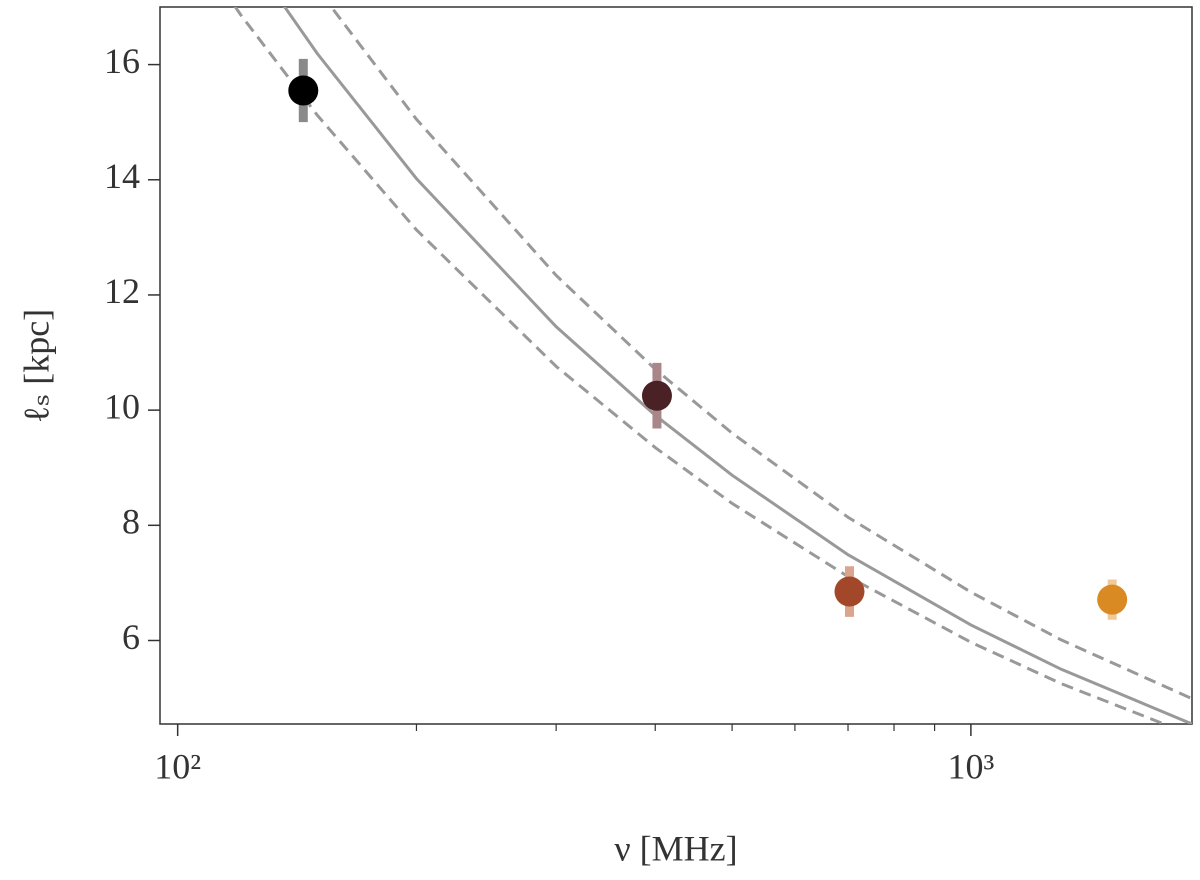  I want to click on y-tick-label: 10, so click(122, 406).